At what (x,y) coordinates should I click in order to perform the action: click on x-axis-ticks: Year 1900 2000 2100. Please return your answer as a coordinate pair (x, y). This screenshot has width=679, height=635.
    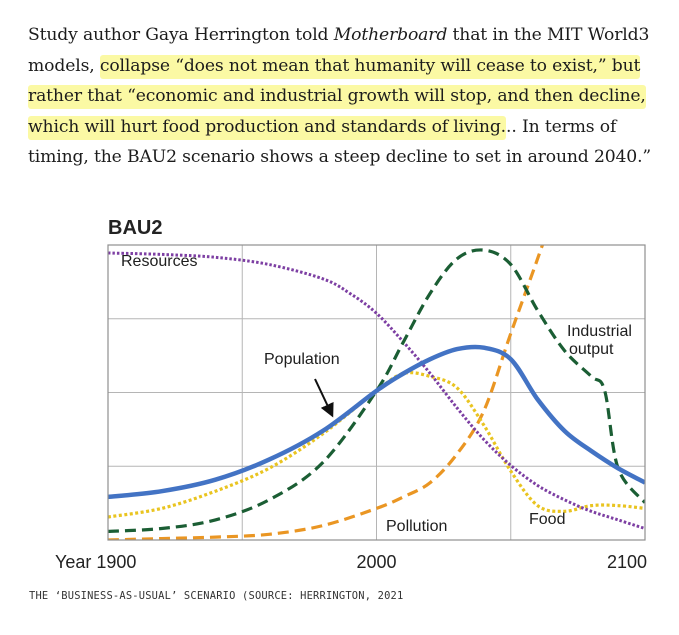
    Looking at the image, I should click on (351, 562).